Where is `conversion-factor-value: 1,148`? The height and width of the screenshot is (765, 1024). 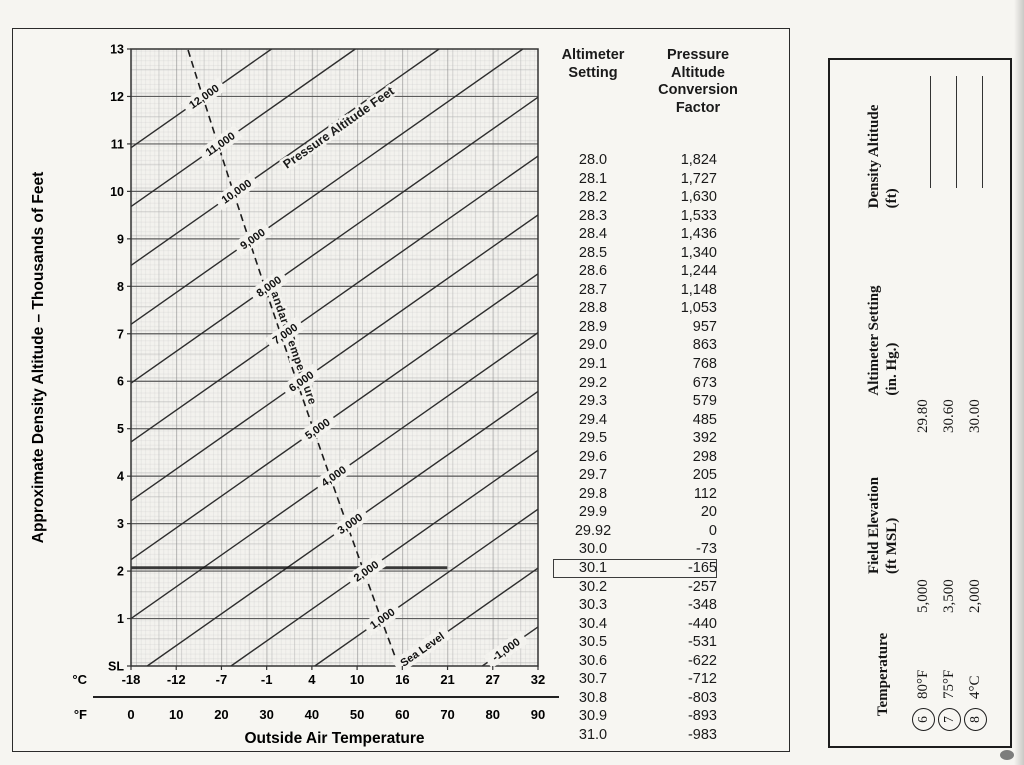
conversion-factor-value: 1,148 is located at coordinates (698, 289).